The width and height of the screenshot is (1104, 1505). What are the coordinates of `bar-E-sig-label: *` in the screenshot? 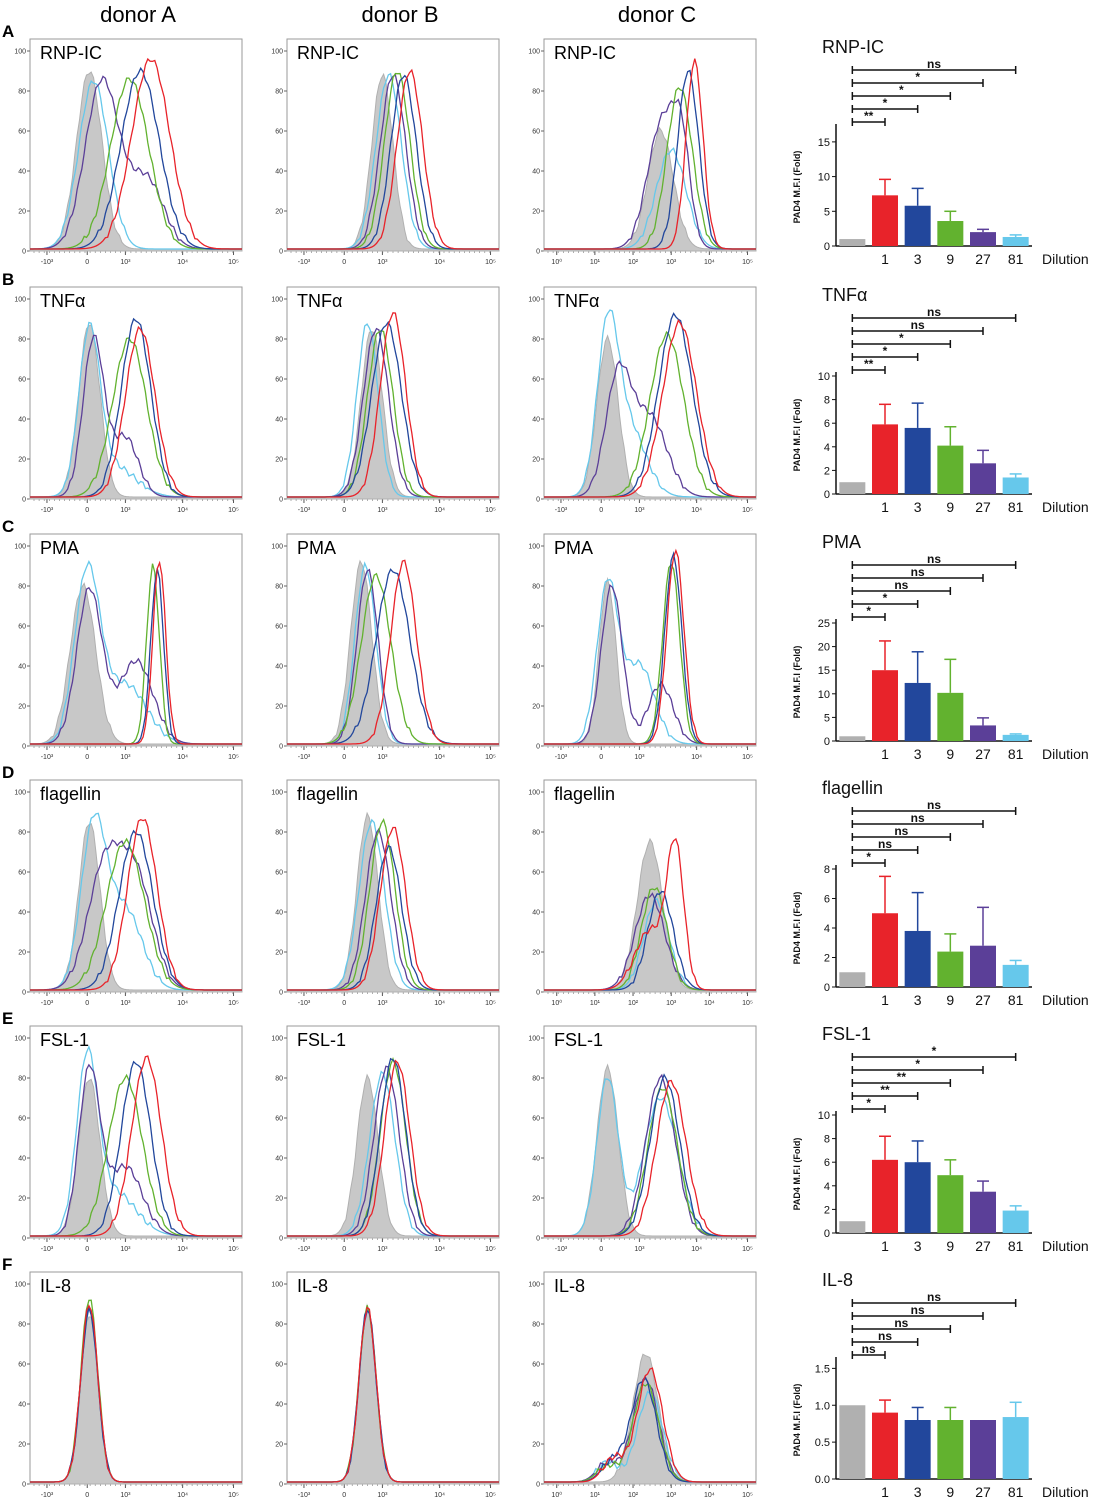 It's located at (934, 1051).